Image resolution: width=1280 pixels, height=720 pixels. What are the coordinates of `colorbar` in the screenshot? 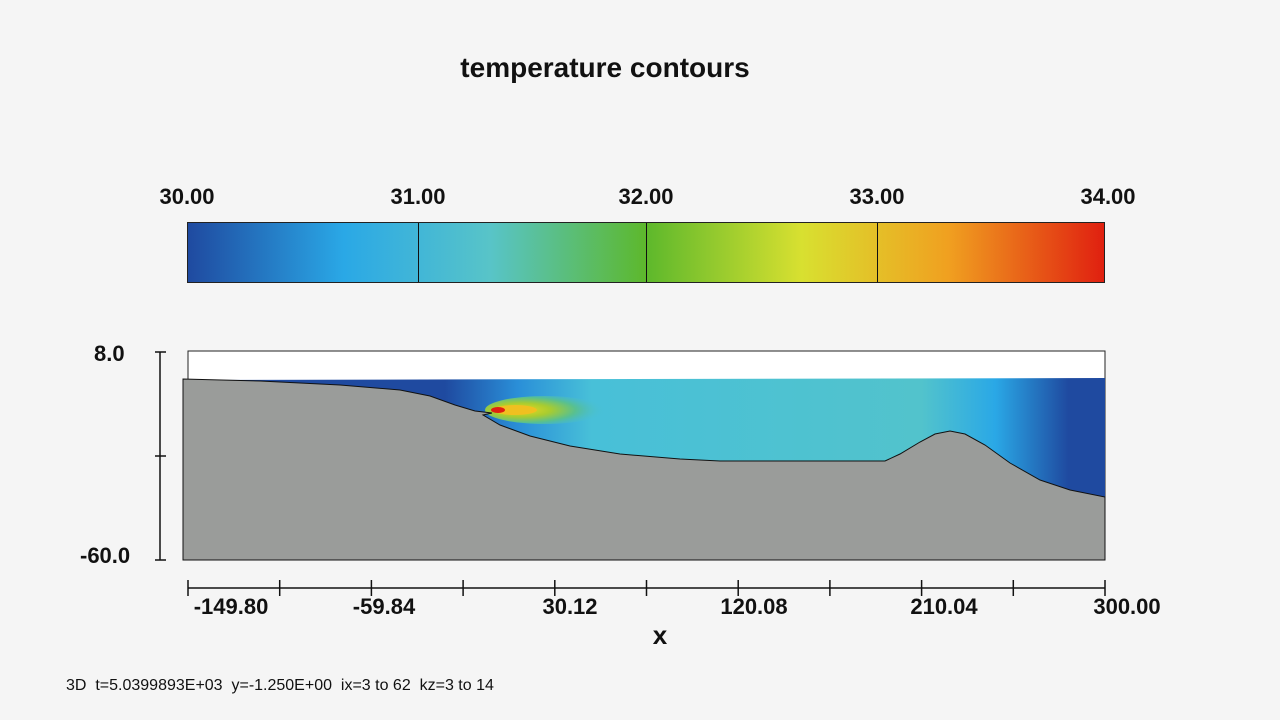 It's located at (646, 252).